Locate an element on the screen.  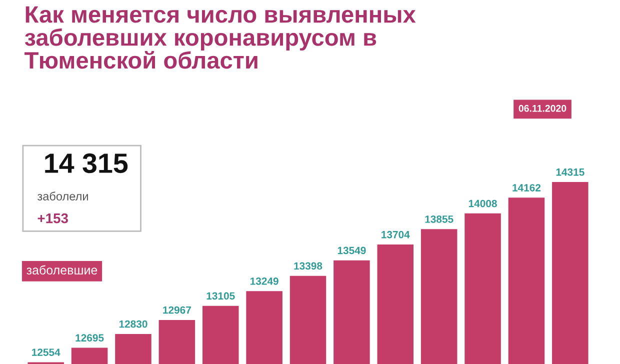
annotation: заболевшие is located at coordinates (62, 270).